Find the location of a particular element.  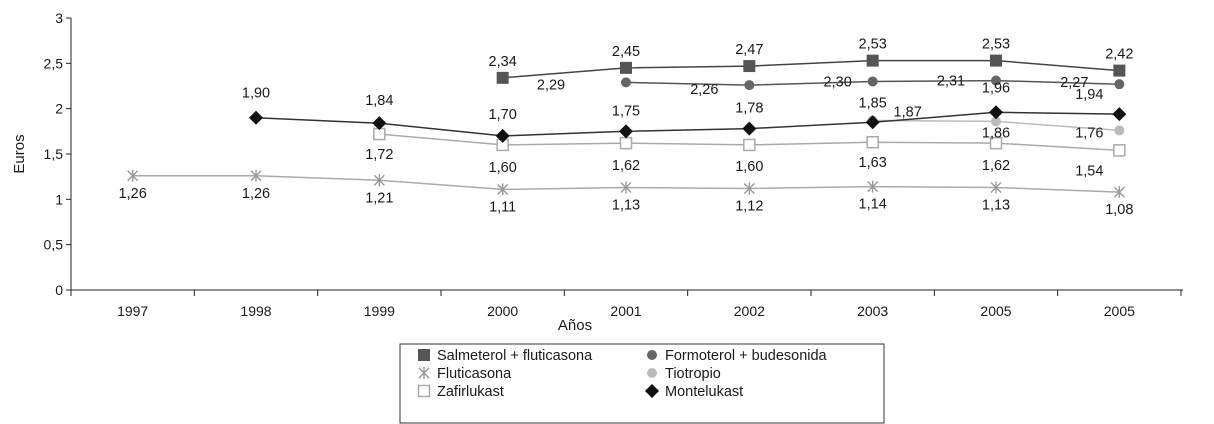

x-tick-label: 1997 is located at coordinates (132, 311).